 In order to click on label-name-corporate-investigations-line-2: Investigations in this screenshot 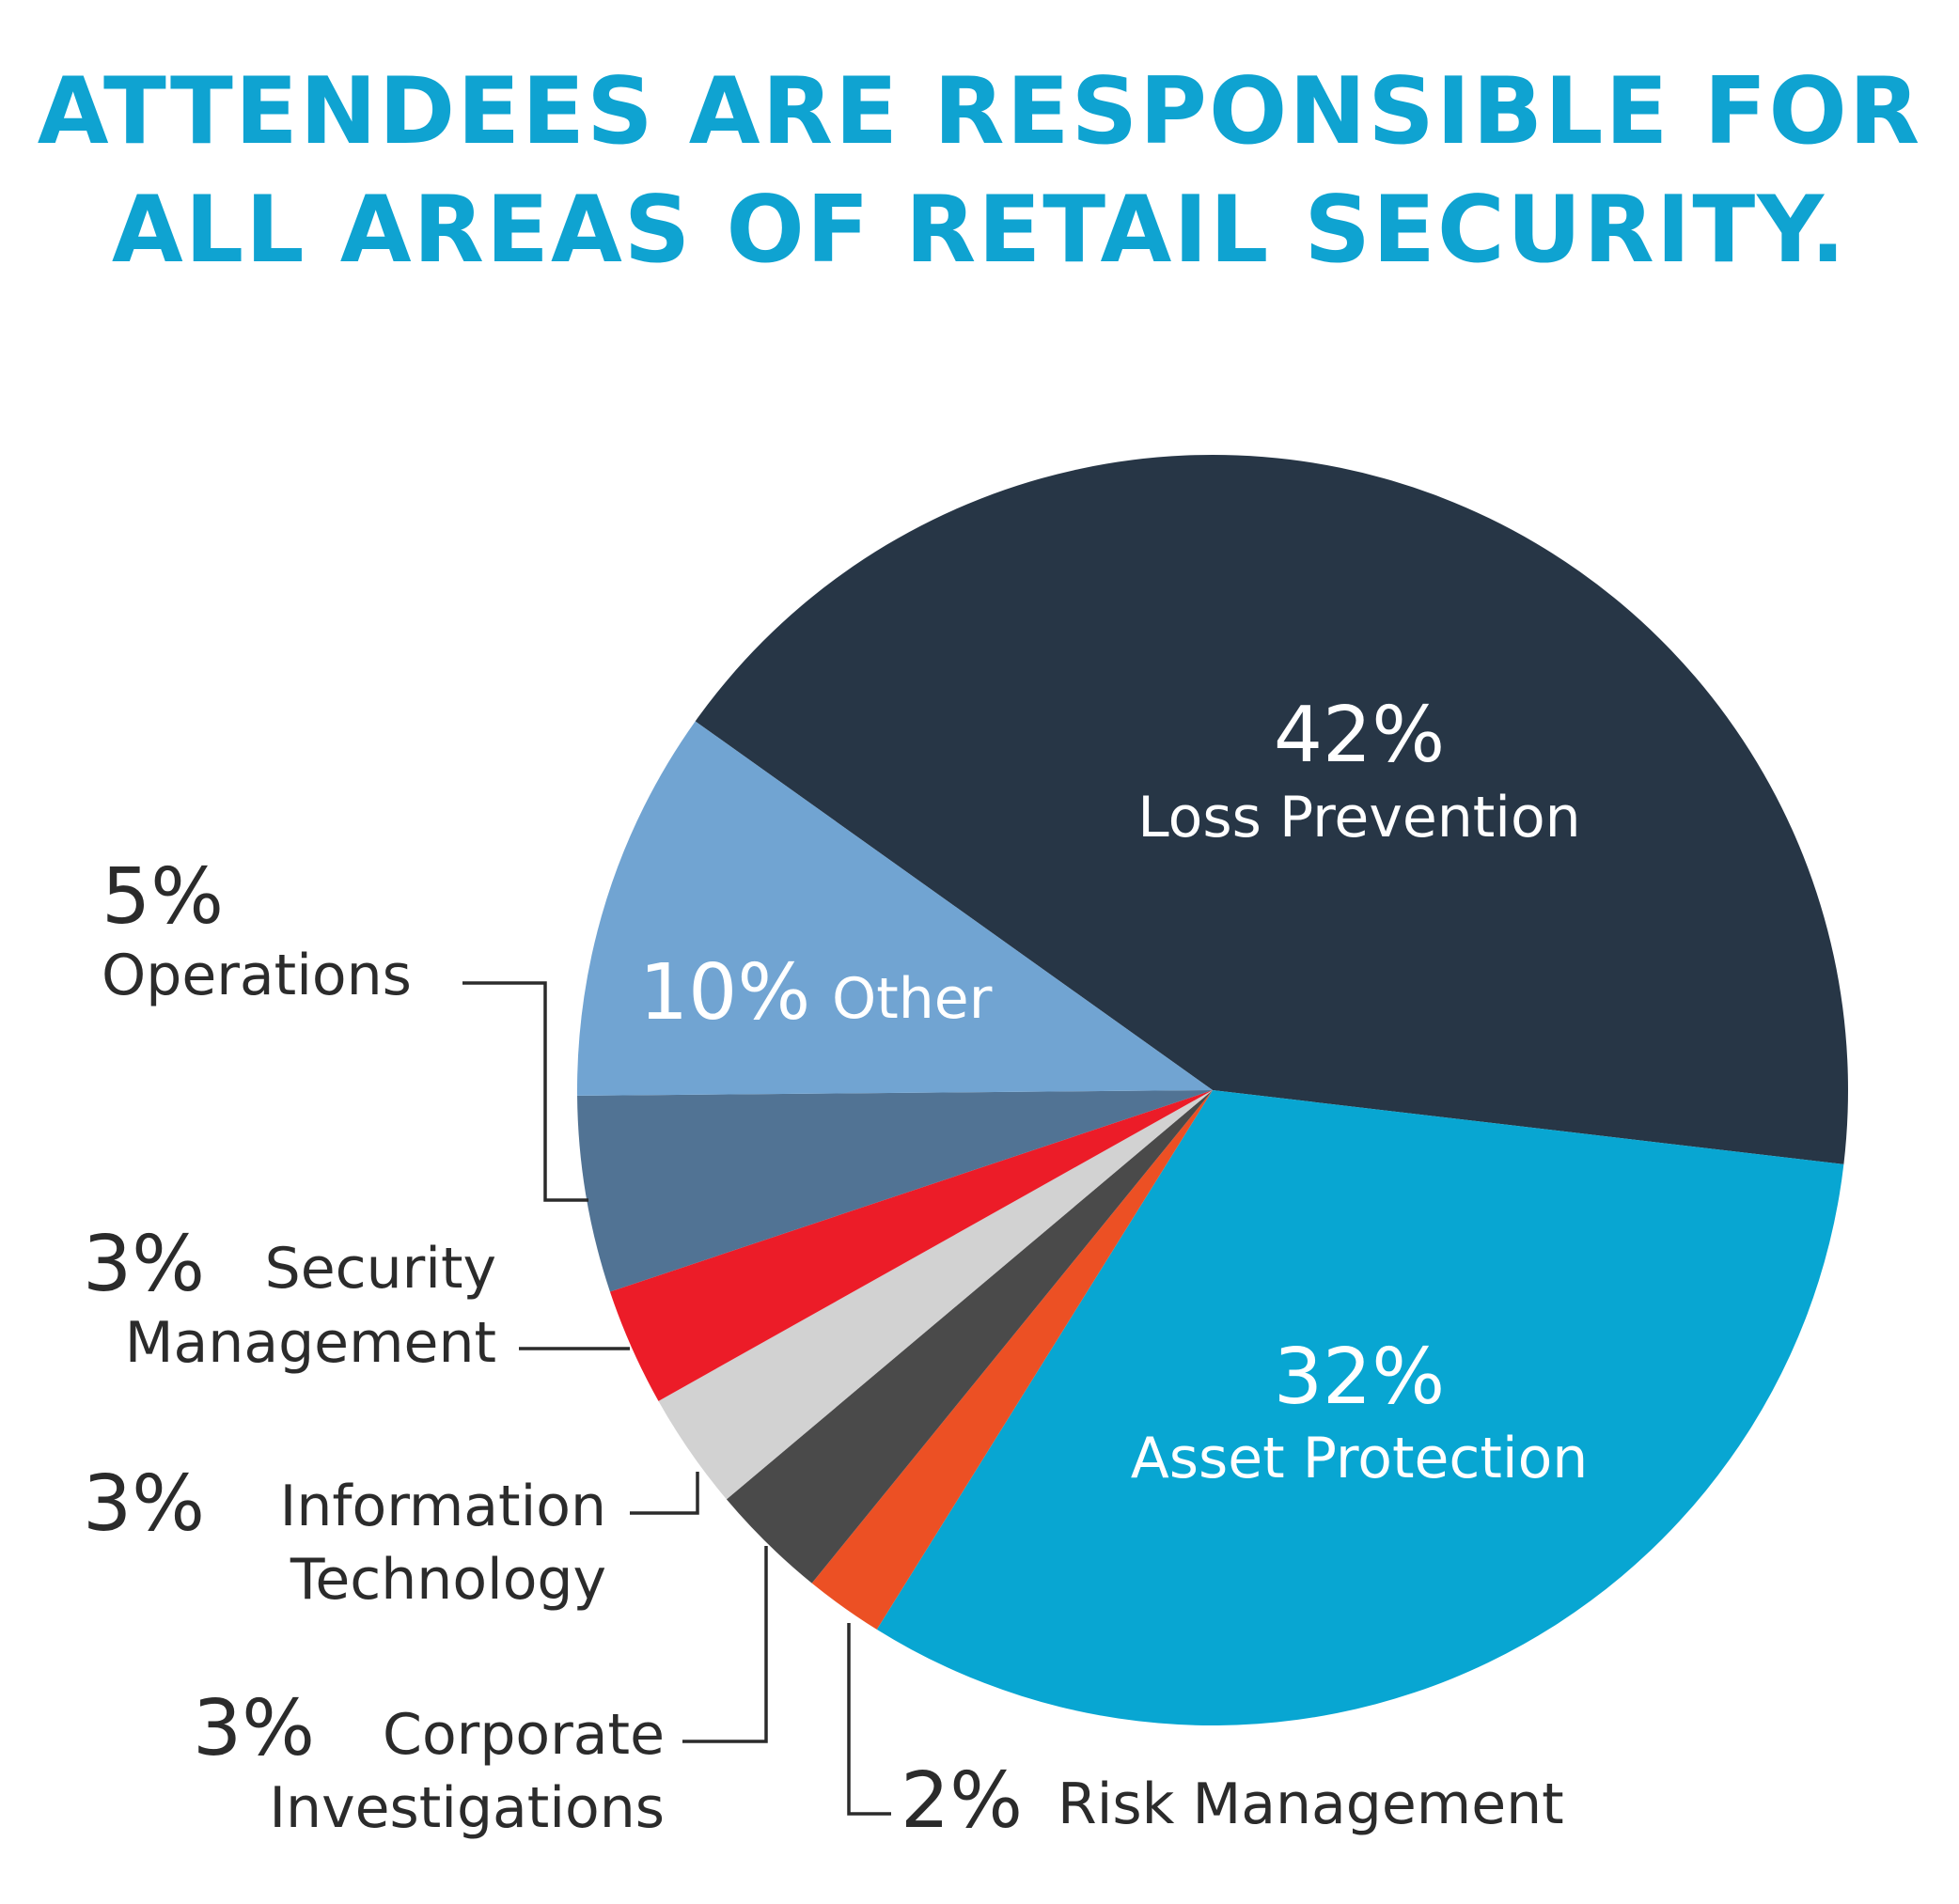, I will do `click(467, 1808)`.